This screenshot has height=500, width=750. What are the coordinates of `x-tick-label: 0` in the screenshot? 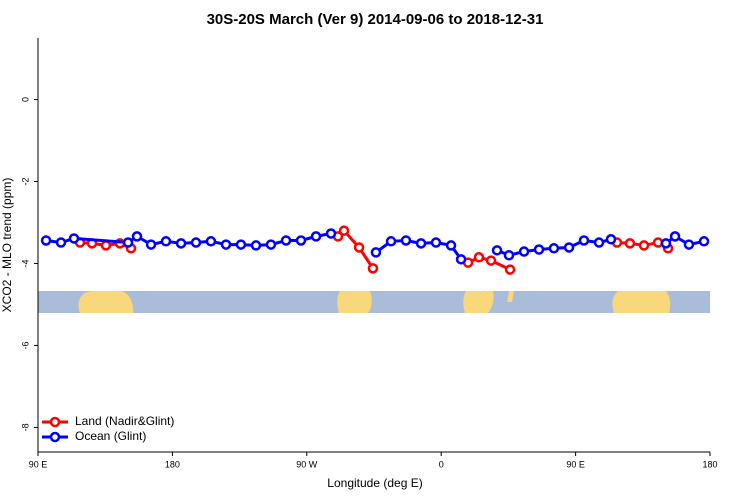 It's located at (441, 464).